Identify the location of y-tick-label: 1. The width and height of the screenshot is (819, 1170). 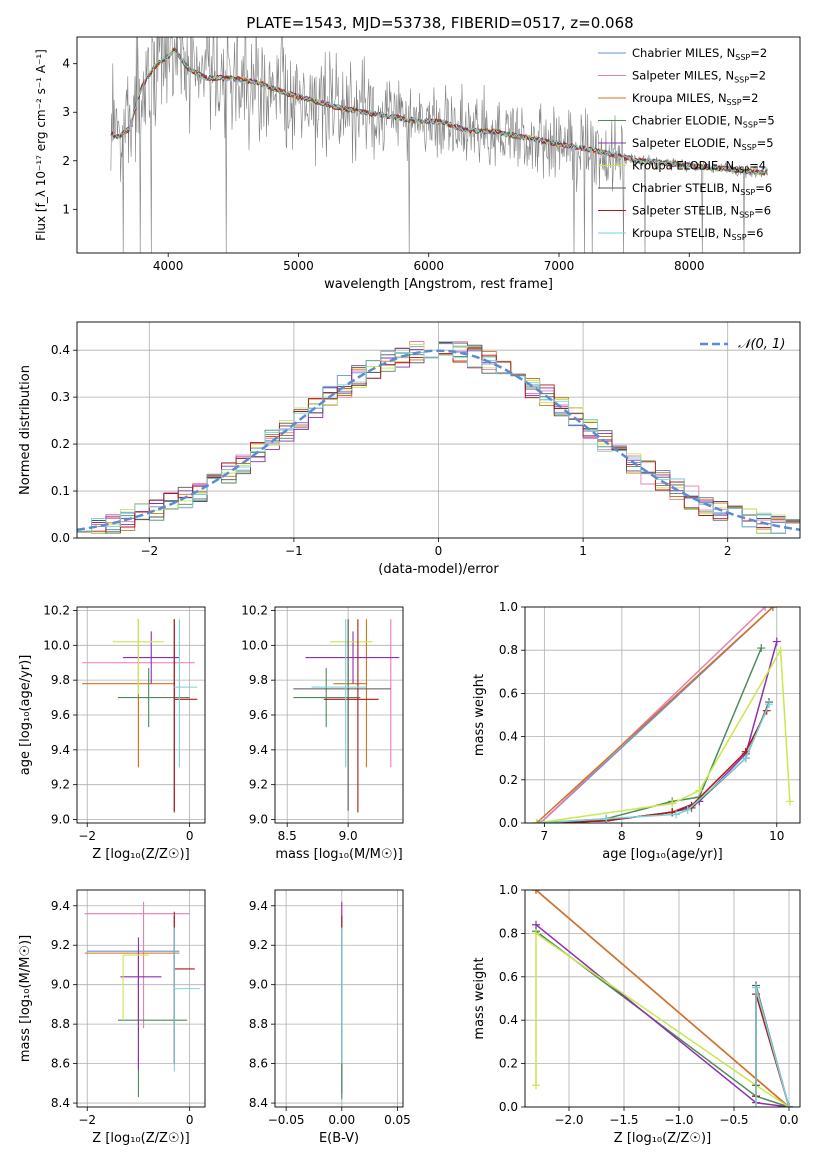
(66, 209).